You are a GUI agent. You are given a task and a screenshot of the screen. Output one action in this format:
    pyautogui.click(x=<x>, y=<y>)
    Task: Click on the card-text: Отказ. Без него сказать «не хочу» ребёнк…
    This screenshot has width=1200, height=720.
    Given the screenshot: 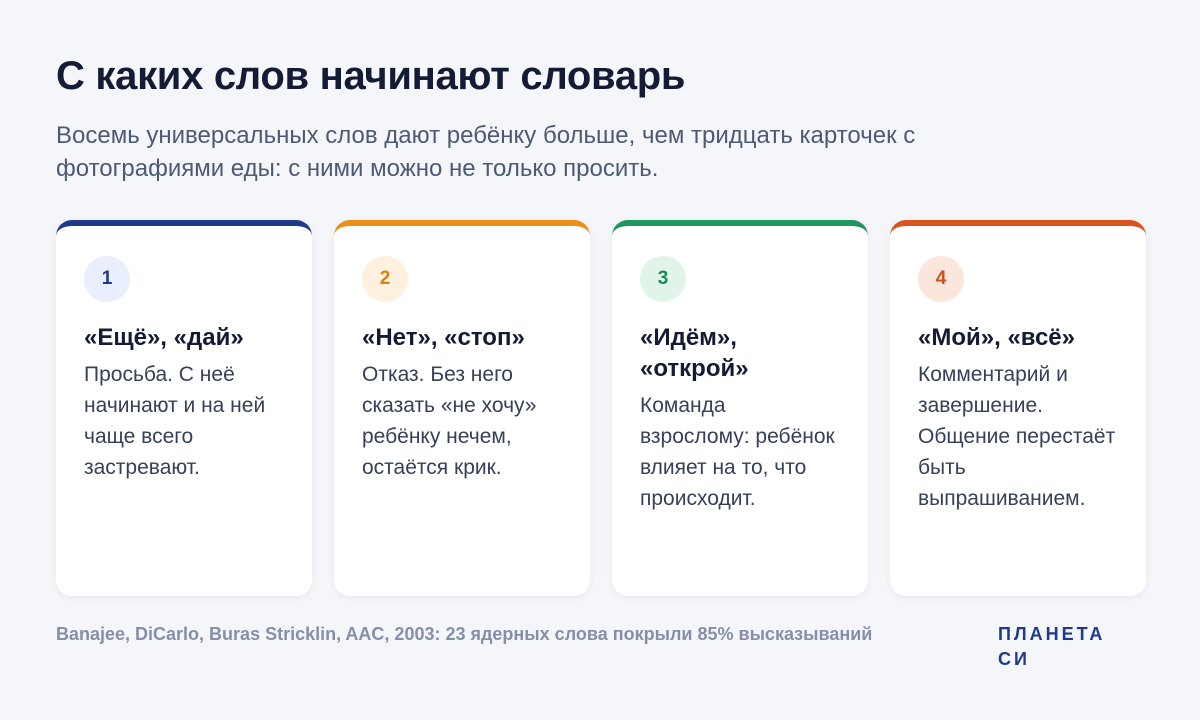 What is the action you would take?
    pyautogui.click(x=449, y=421)
    